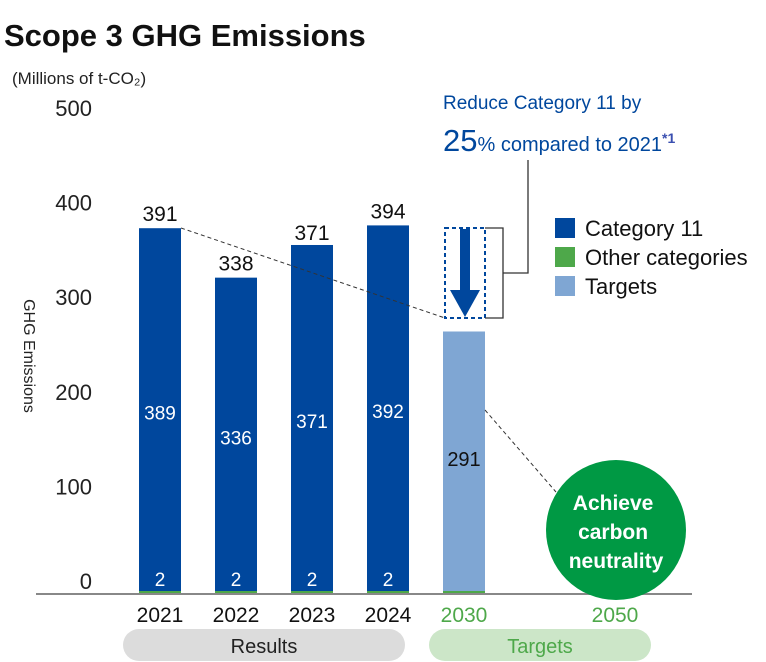 This screenshot has height=662, width=766. I want to click on carbon-neutral-circle, so click(616, 530).